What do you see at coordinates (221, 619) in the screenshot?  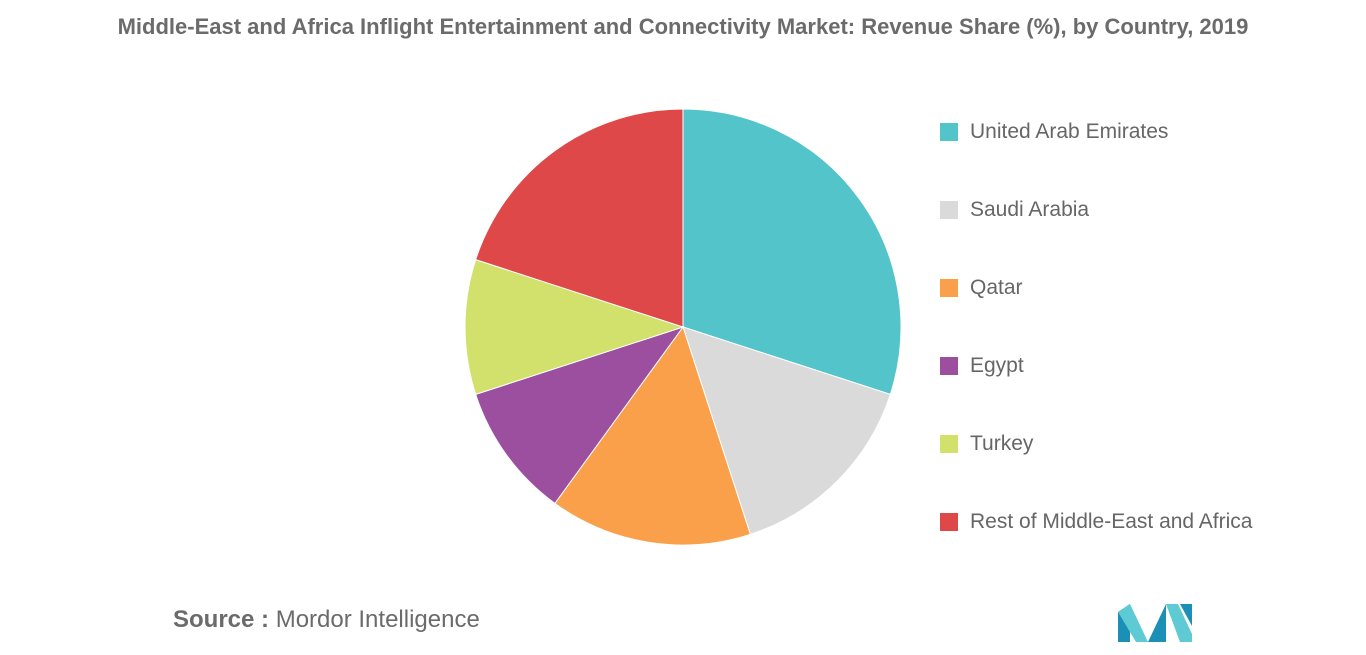 I see `source-prefix: Source :` at bounding box center [221, 619].